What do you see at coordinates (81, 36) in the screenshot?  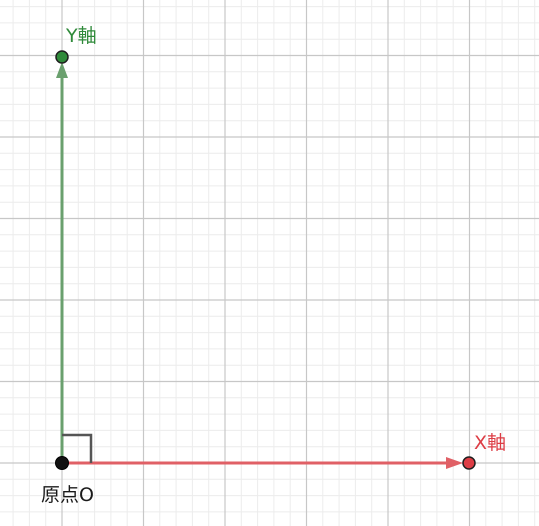 I see `y-axis-label: Y軸` at bounding box center [81, 36].